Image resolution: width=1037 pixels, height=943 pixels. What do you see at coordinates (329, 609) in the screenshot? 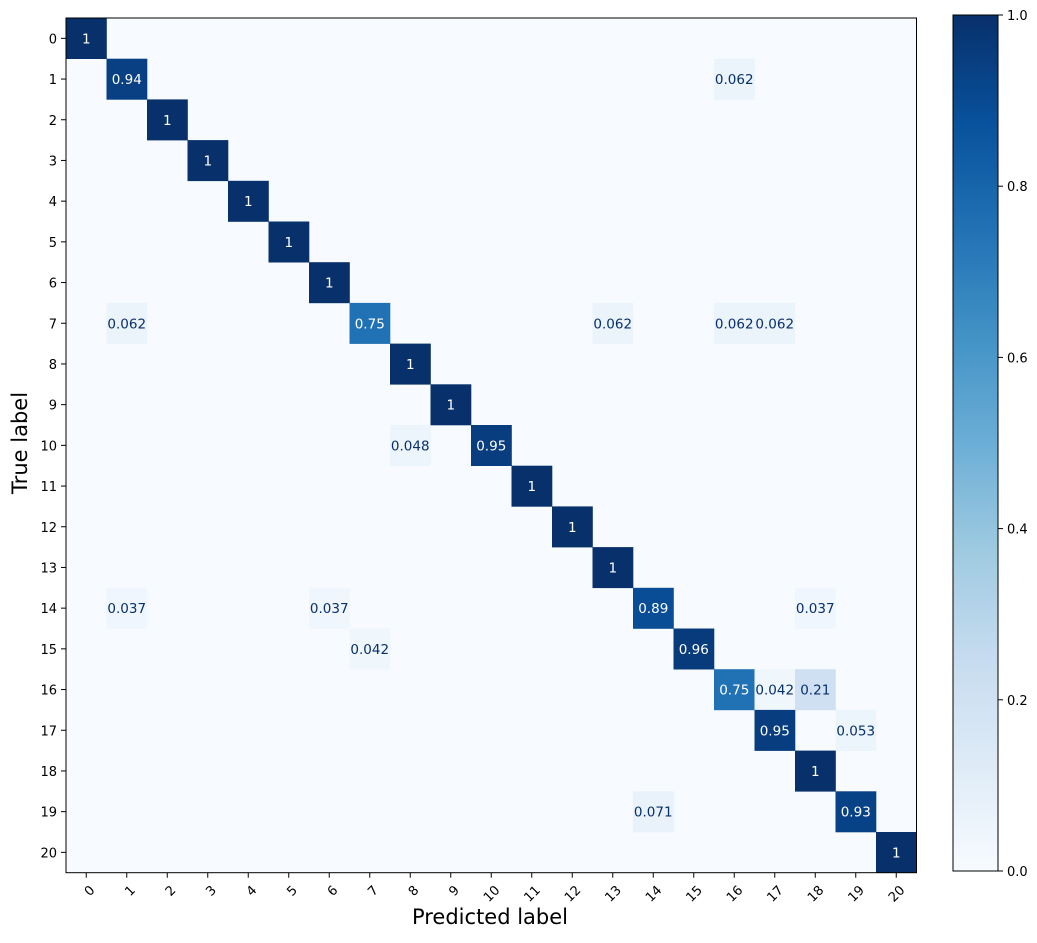
I see `cell-value-label-r14-c6: 0.037` at bounding box center [329, 609].